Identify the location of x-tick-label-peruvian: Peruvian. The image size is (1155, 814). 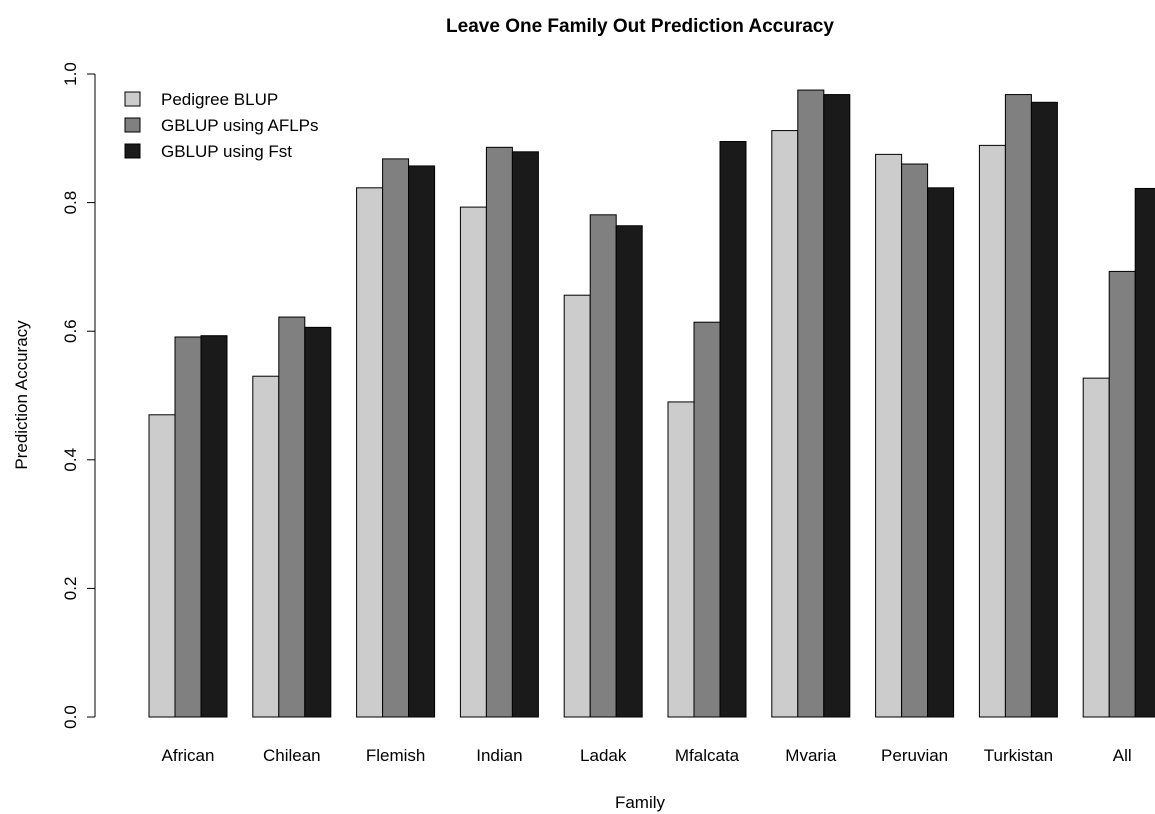
(914, 755).